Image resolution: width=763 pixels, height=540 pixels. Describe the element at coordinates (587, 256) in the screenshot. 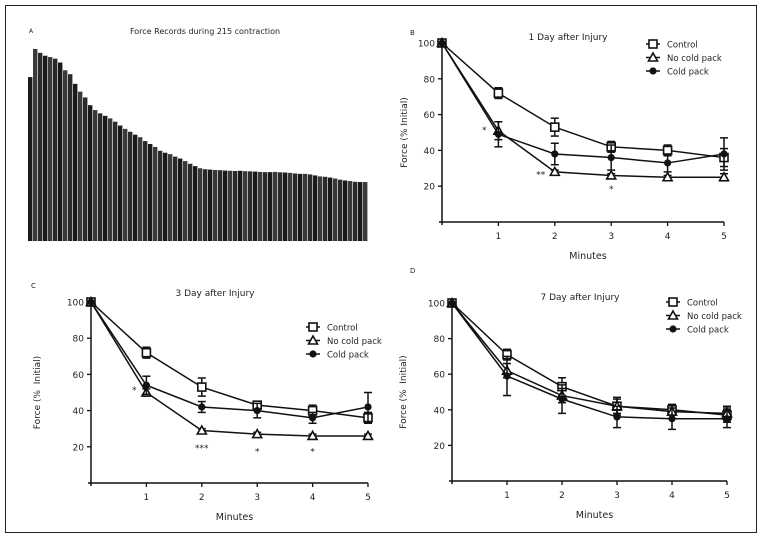

I see `x-axis-label: Minutes` at that location.